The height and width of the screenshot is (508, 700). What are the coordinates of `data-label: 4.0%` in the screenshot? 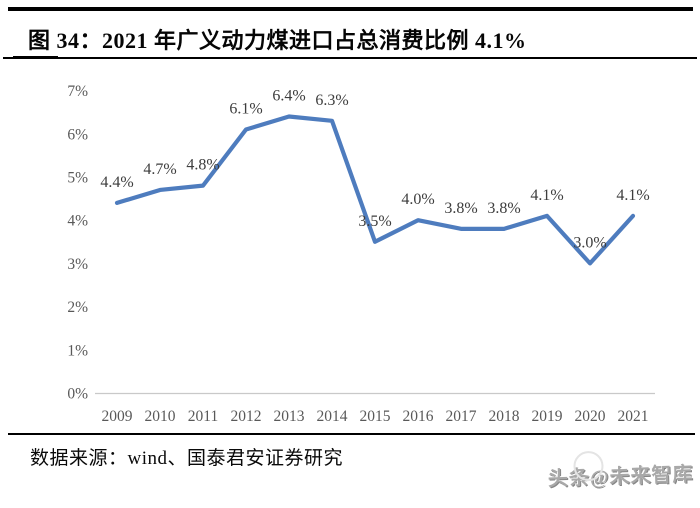 It's located at (417, 199).